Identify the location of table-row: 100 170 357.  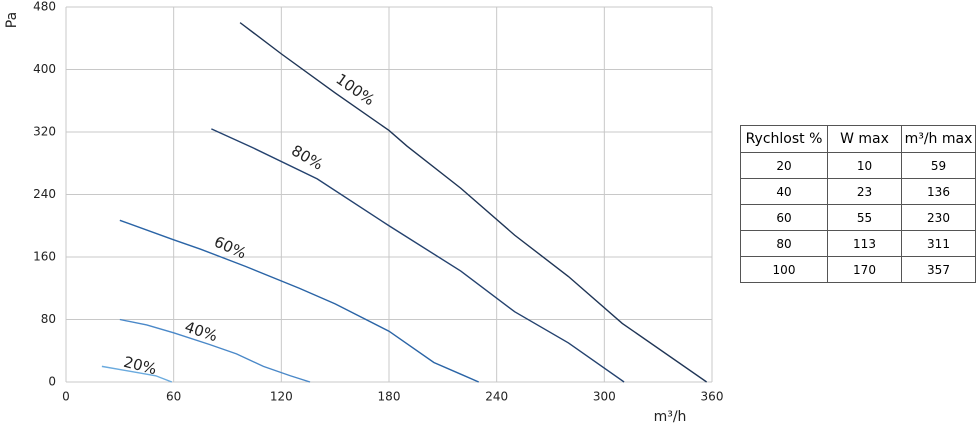
(858, 269).